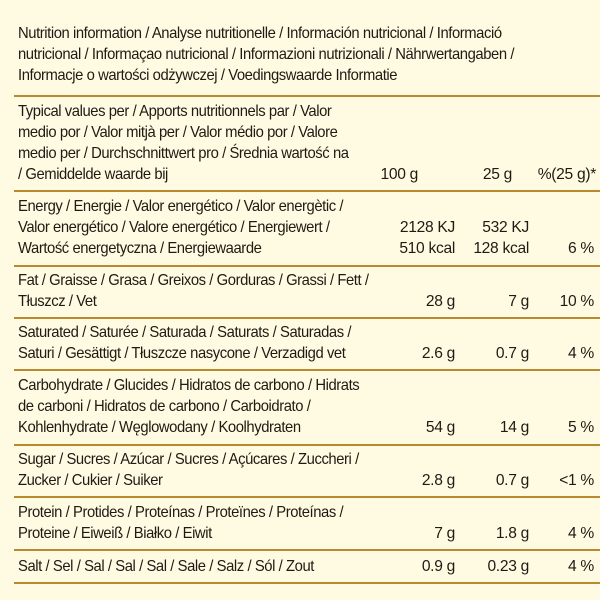 This screenshot has width=600, height=600. Describe the element at coordinates (518, 301) in the screenshot. I see `fat-25g: 7 g` at that location.